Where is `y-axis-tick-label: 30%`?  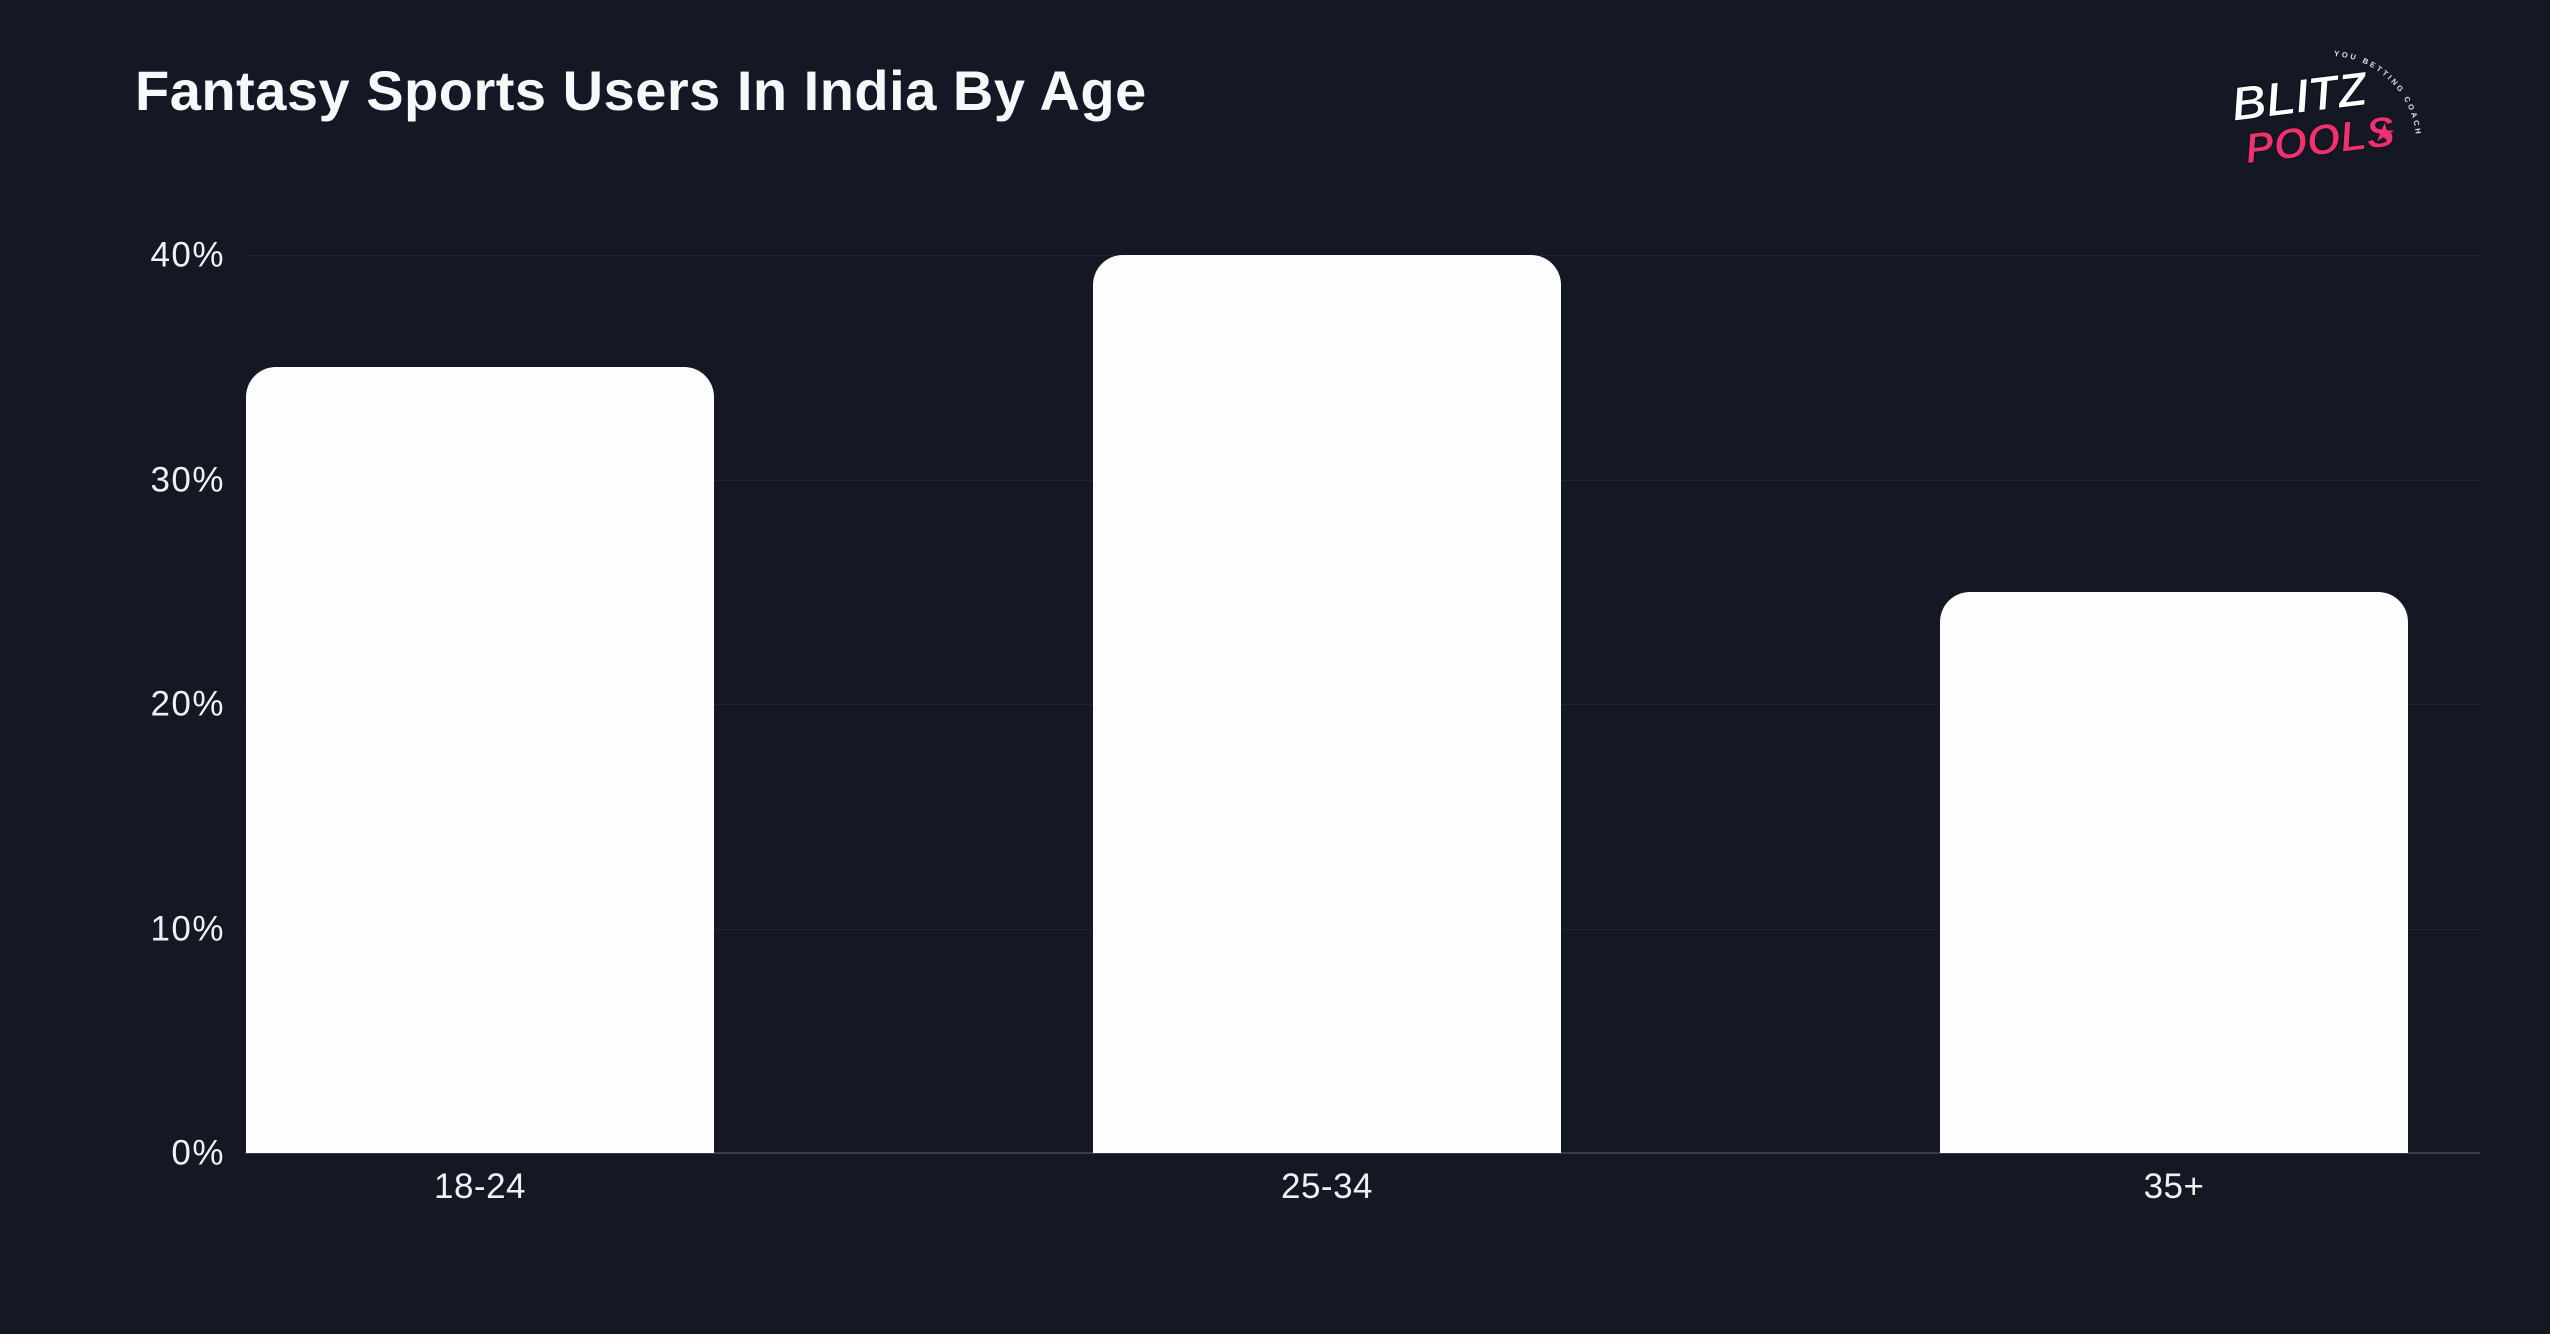
y-axis-tick-label: 30% is located at coordinates (187, 480).